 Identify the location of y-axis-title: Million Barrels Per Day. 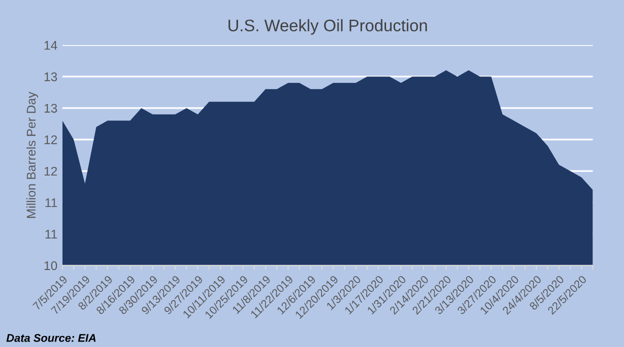
(32, 155).